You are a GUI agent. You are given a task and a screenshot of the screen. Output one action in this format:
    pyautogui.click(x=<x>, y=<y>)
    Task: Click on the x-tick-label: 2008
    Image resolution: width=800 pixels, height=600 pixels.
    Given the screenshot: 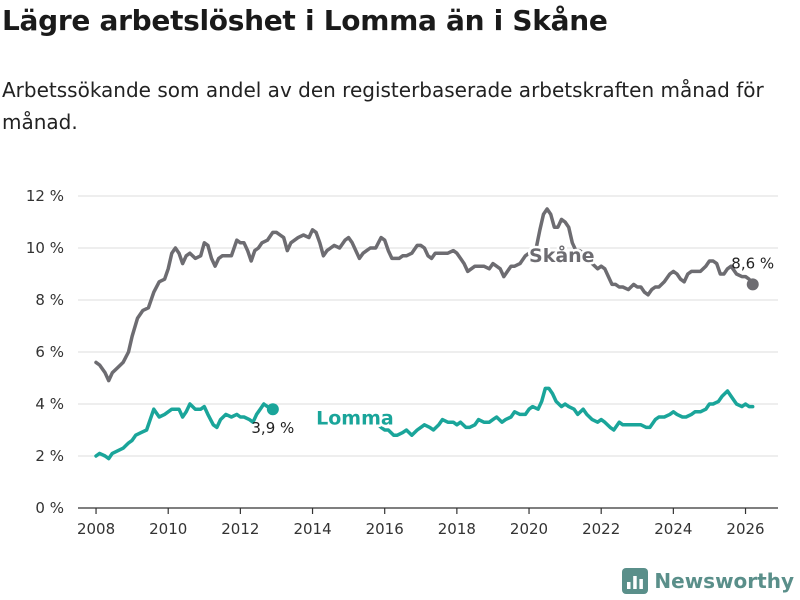 What is the action you would take?
    pyautogui.click(x=96, y=529)
    